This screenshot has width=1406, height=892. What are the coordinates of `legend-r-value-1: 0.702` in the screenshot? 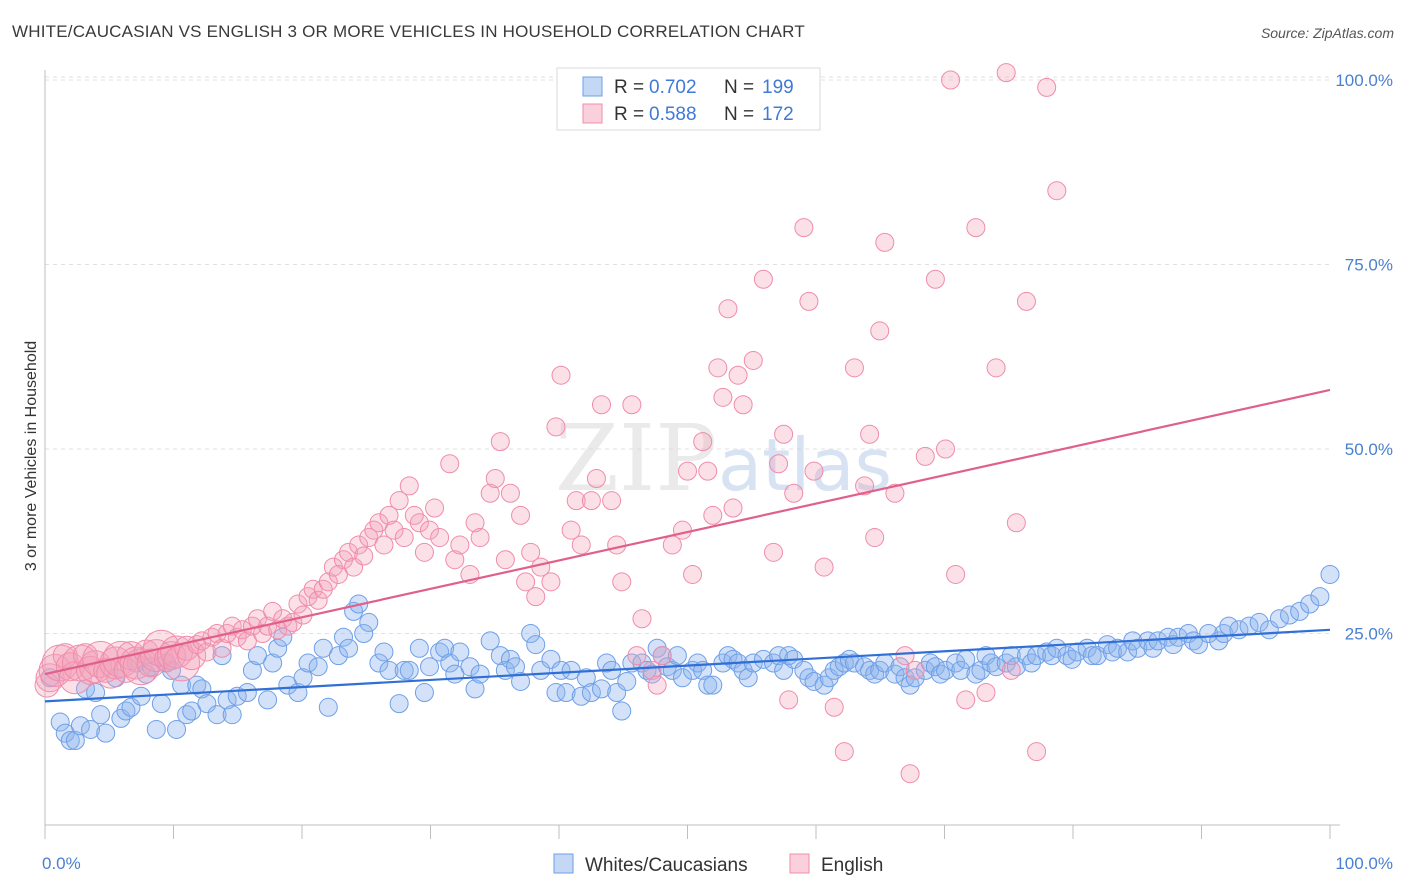 It's located at (673, 87).